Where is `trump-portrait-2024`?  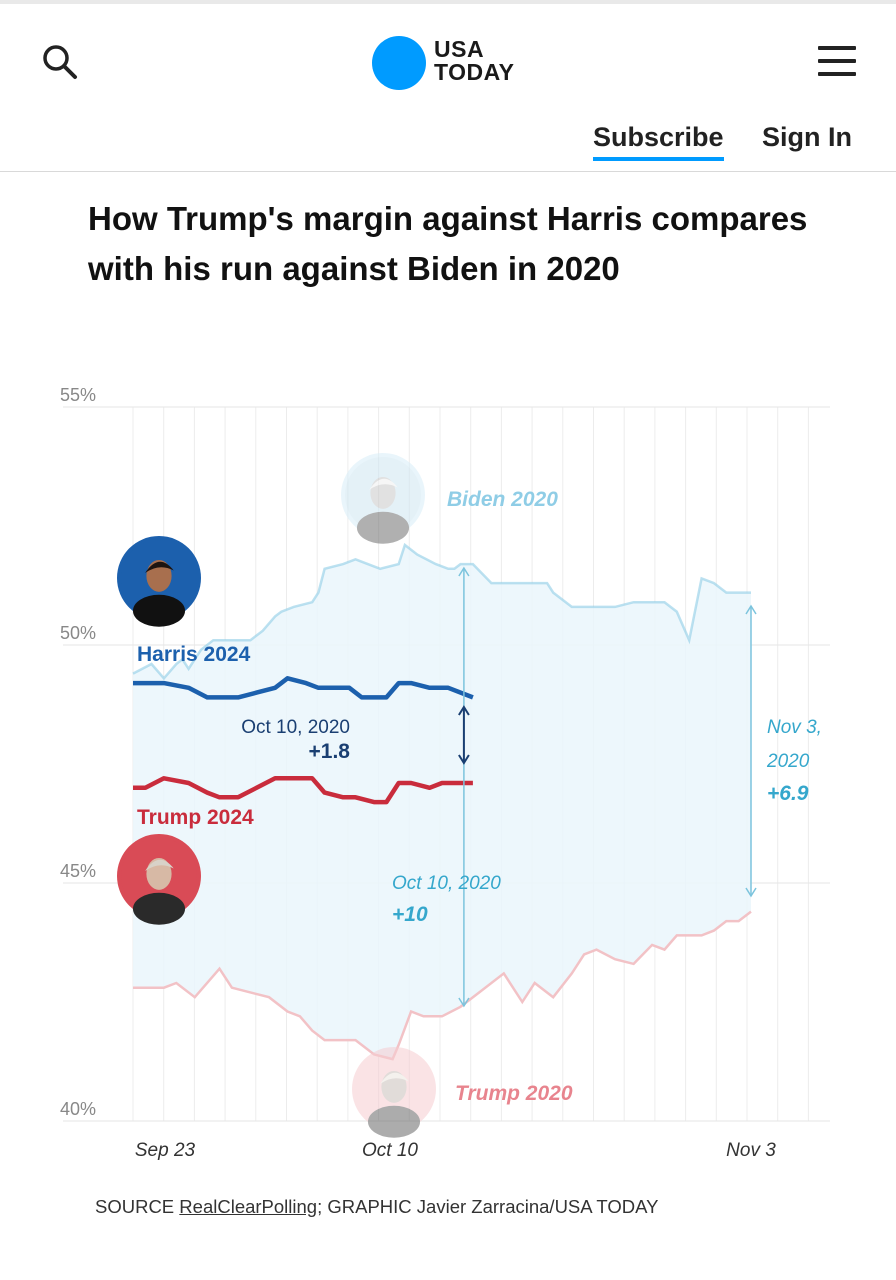 trump-portrait-2024 is located at coordinates (159, 879).